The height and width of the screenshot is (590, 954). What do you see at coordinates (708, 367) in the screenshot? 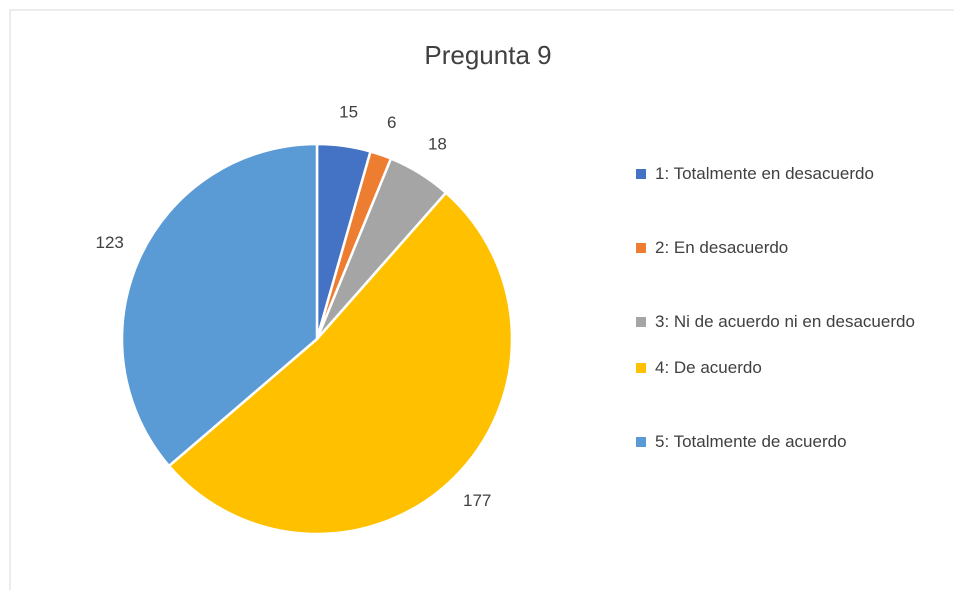
I see `legend-label: 4: De acuerdo` at bounding box center [708, 367].